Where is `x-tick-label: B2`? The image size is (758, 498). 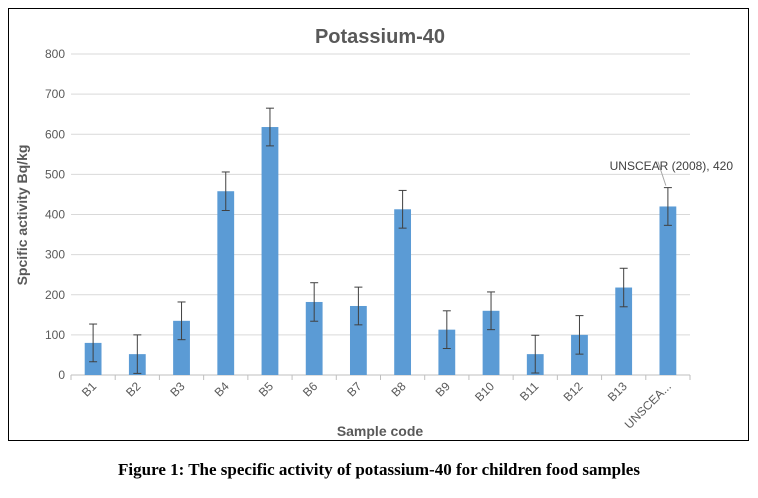 x-tick-label: B2 is located at coordinates (133, 389).